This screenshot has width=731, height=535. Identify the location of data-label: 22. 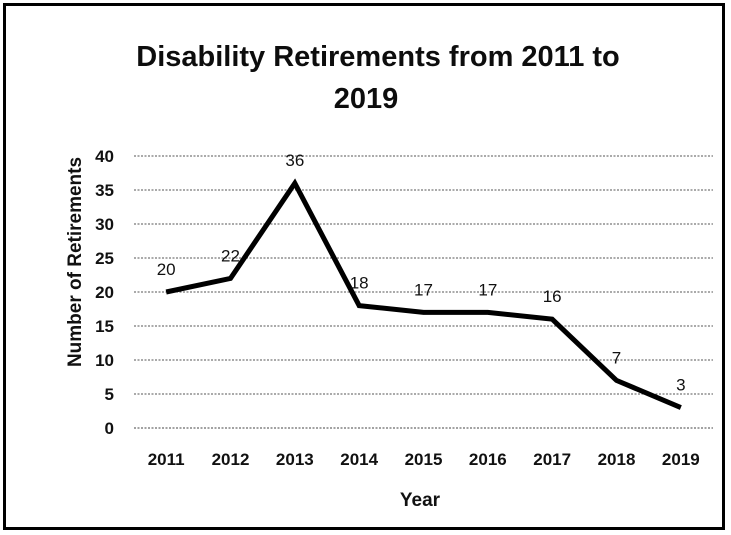
(230, 255).